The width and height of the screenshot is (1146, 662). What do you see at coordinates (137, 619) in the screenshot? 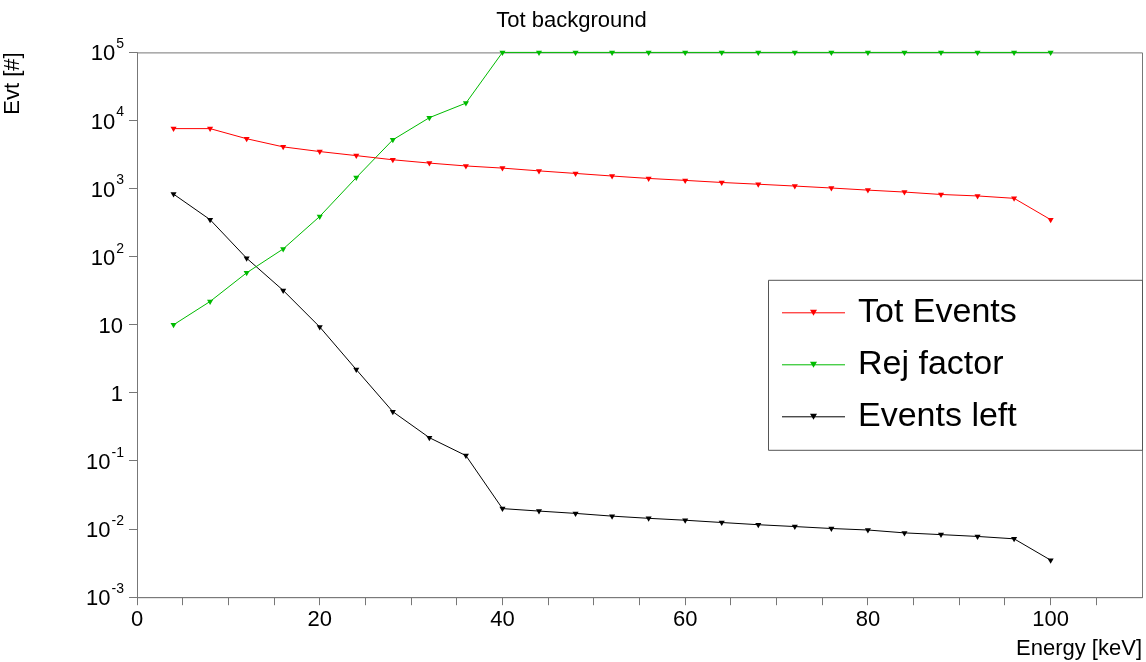
I see `x-tick-label: 0` at bounding box center [137, 619].